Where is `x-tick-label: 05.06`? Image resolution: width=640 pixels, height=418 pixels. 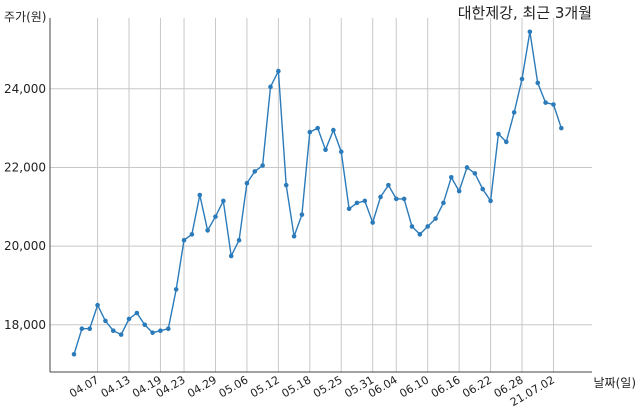 x-tick-label: 05.06 is located at coordinates (234, 386).